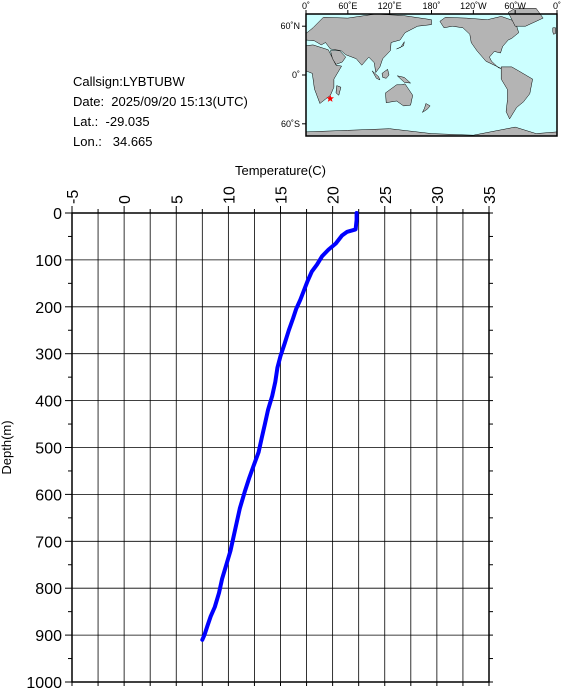  What do you see at coordinates (229, 195) in the screenshot?
I see `x-tick-label: 10` at bounding box center [229, 195].